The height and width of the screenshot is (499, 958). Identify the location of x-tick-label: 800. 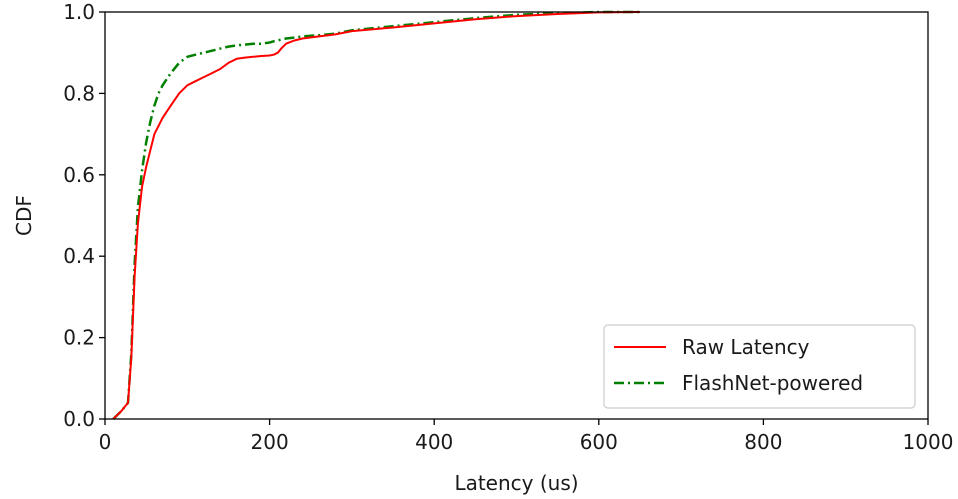
(763, 442).